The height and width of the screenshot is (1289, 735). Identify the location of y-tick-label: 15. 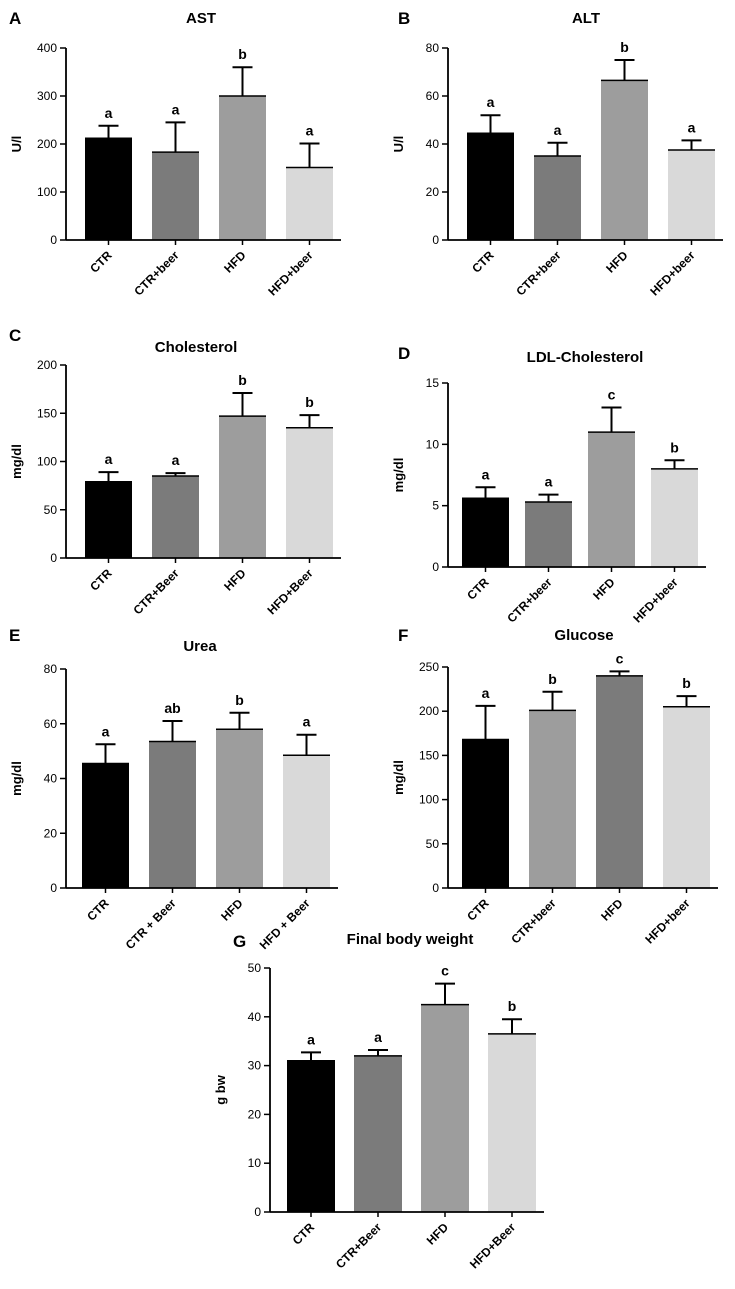
(433, 383).